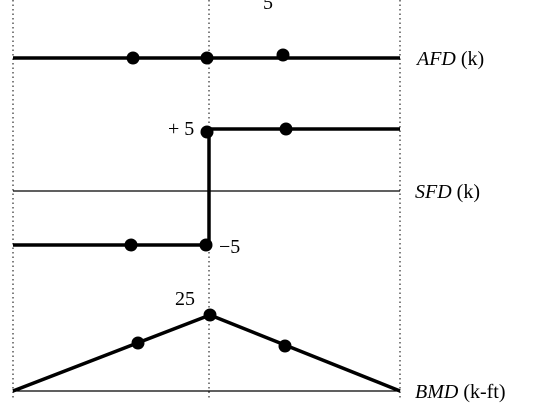  What do you see at coordinates (248, 59) in the screenshot?
I see `afd-diagram: AFD (k)` at bounding box center [248, 59].